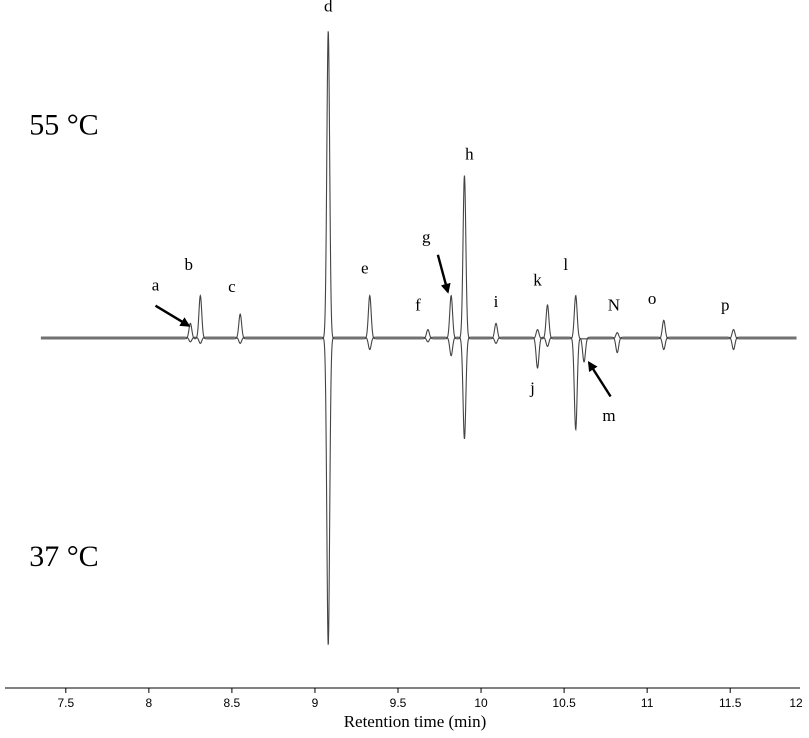 The height and width of the screenshot is (738, 809). I want to click on x-tick-label: 10.5, so click(564, 703).